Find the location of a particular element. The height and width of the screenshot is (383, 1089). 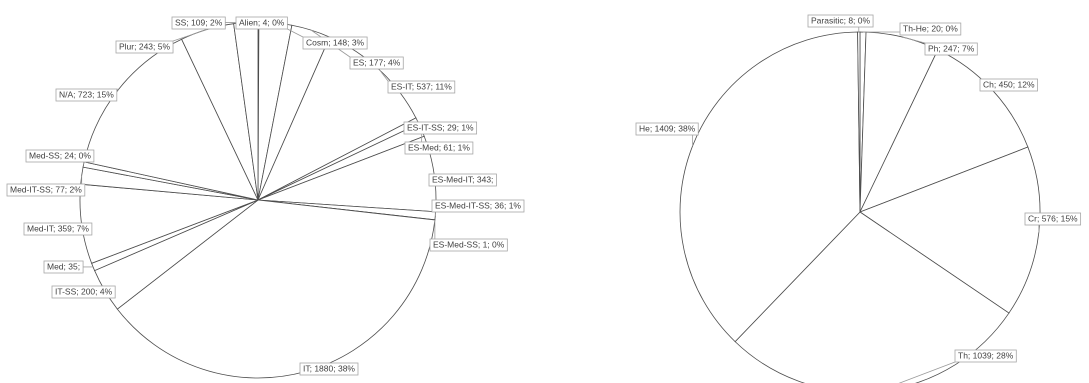

slice-label: ES-Med-SS; 1; 0% is located at coordinates (469, 244).